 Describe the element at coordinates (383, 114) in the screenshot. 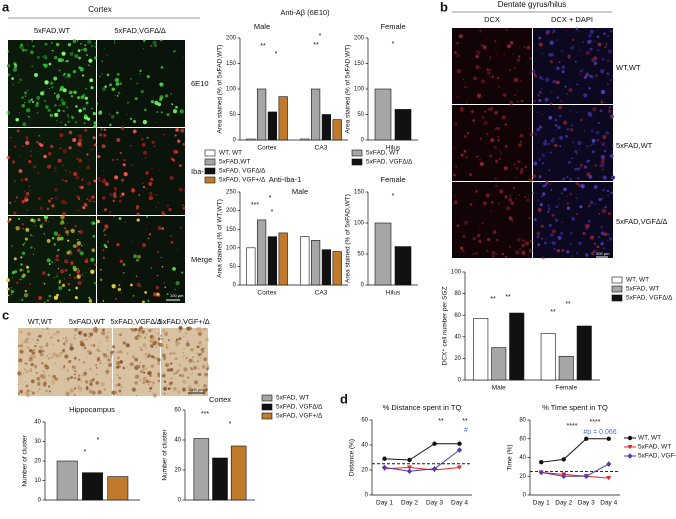

I see `bar` at that location.